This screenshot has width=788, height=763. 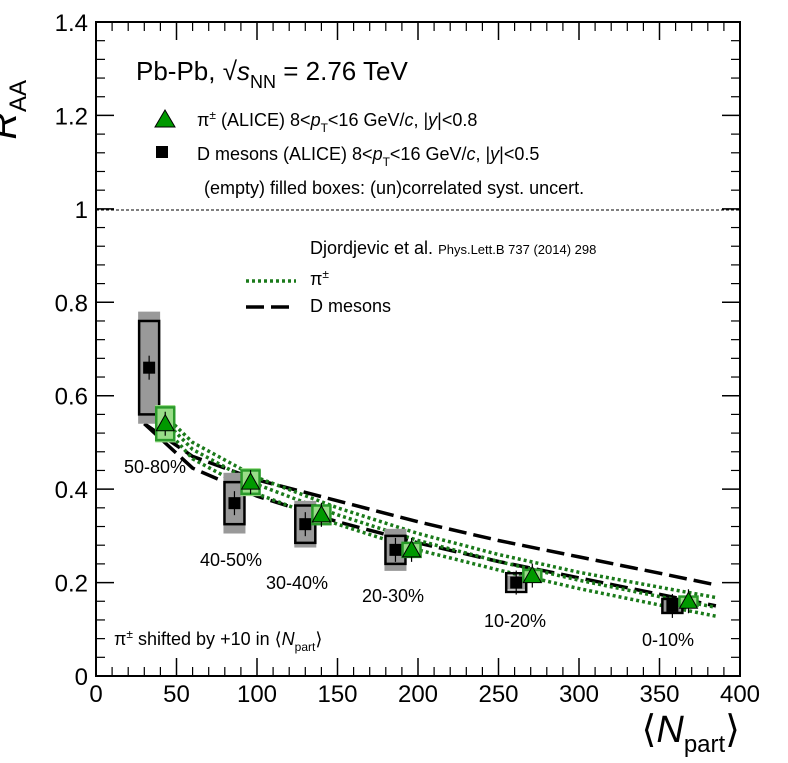 I want to click on legend-d-marker, so click(x=162, y=152).